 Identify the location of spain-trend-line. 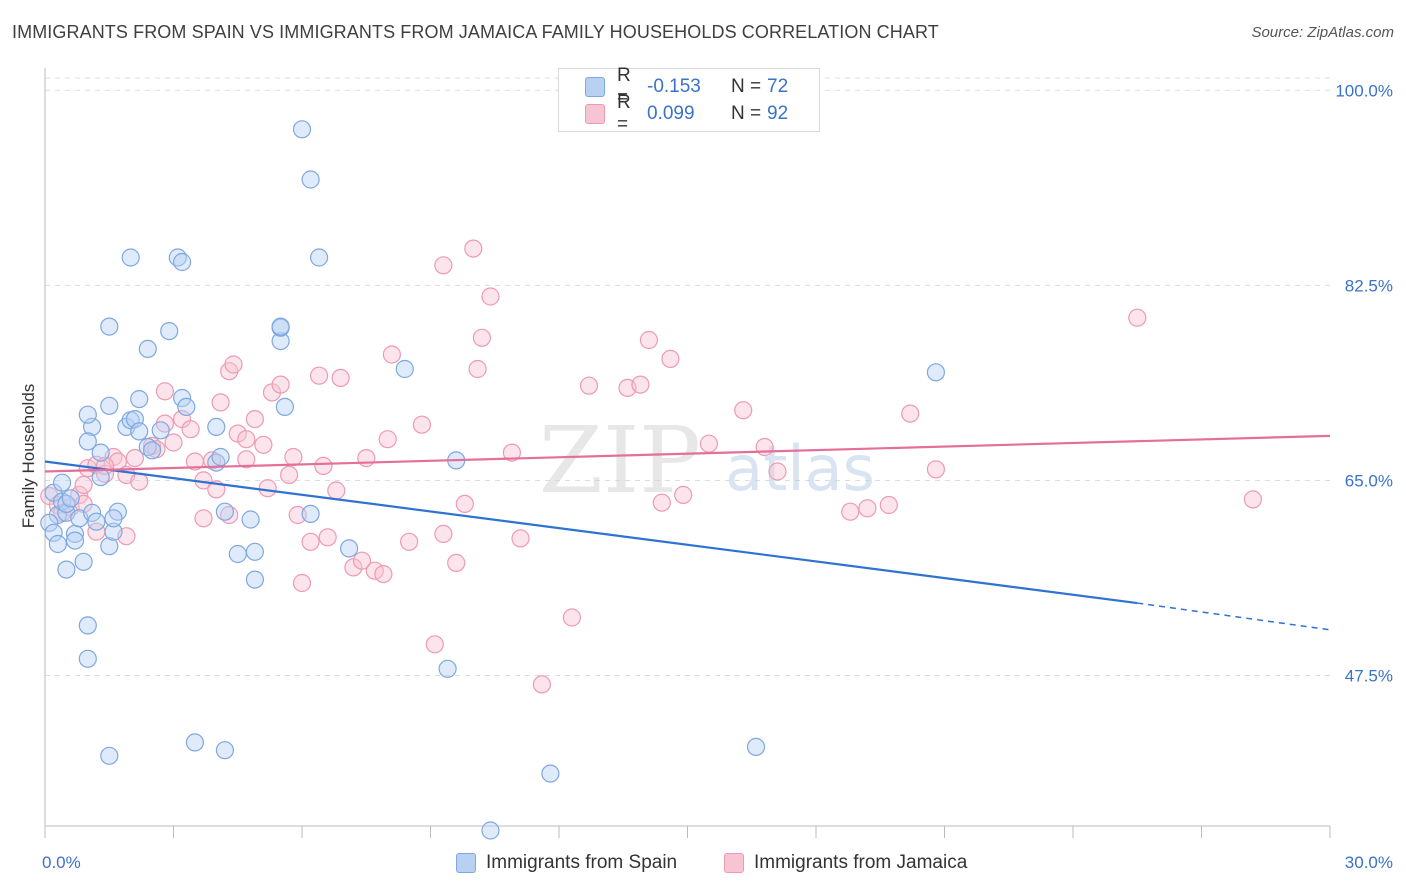
(591, 532).